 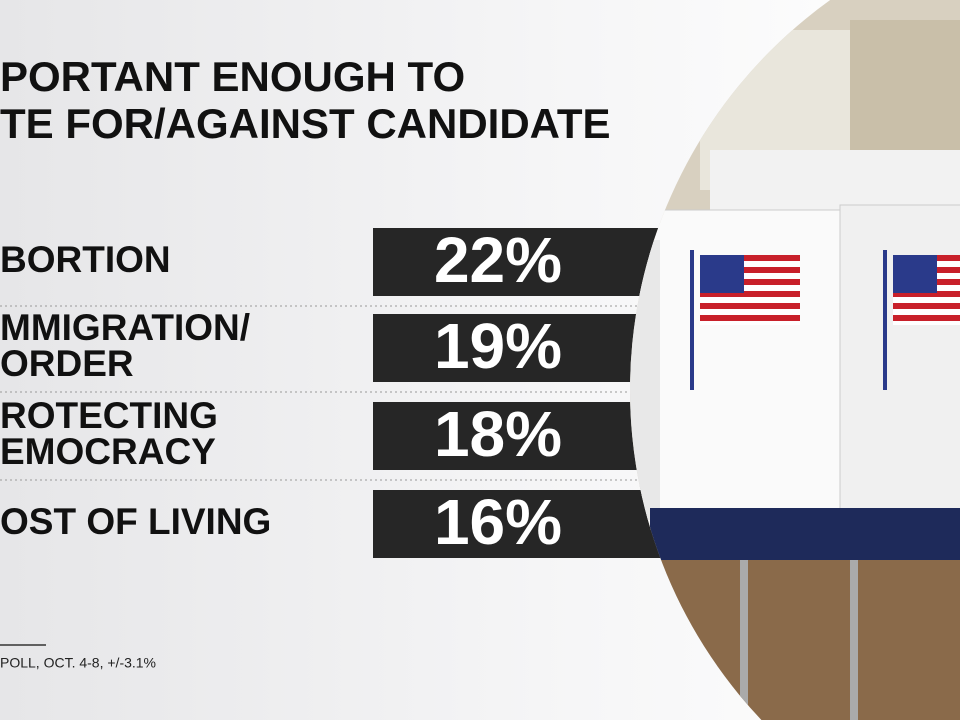 What do you see at coordinates (125, 327) in the screenshot?
I see `row-label: MMIGRATION/` at bounding box center [125, 327].